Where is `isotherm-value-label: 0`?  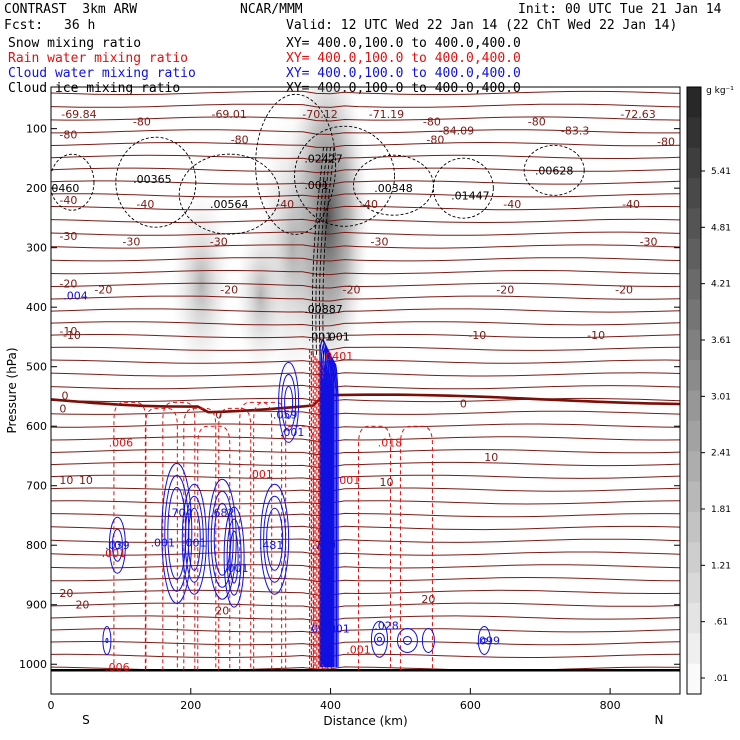 isotherm-value-label: 0 is located at coordinates (218, 414).